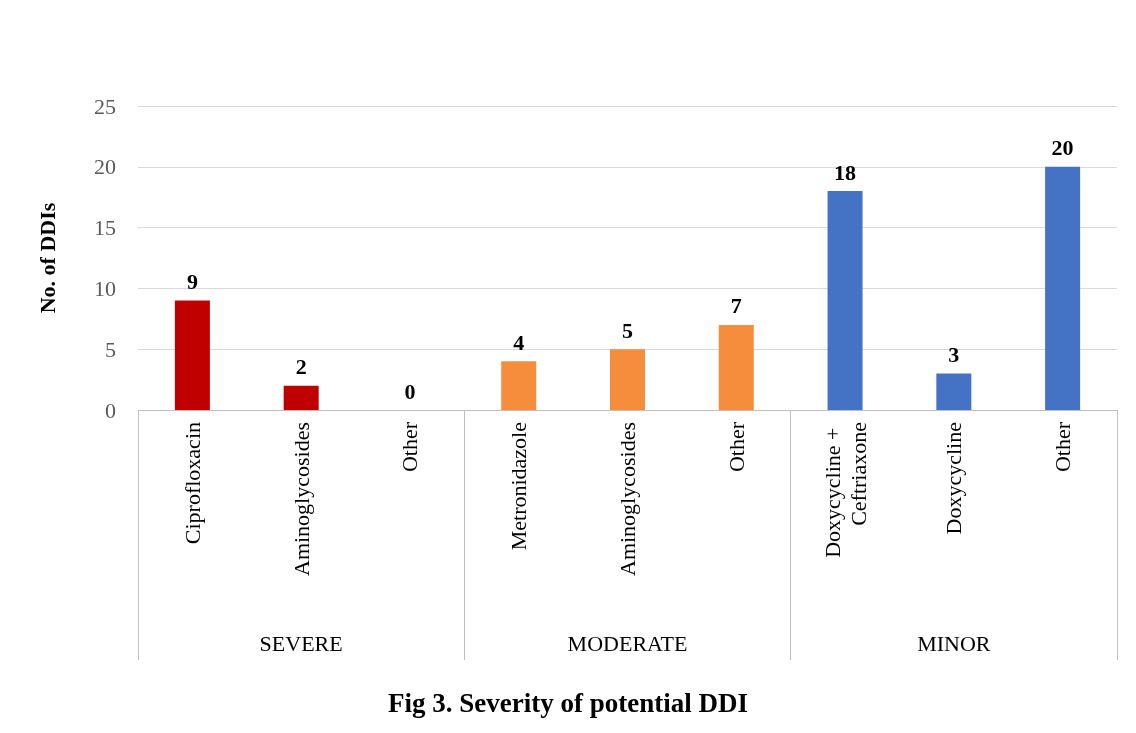 The image size is (1136, 733). What do you see at coordinates (47, 258) in the screenshot?
I see `y-axis-title: No. of DDIs` at bounding box center [47, 258].